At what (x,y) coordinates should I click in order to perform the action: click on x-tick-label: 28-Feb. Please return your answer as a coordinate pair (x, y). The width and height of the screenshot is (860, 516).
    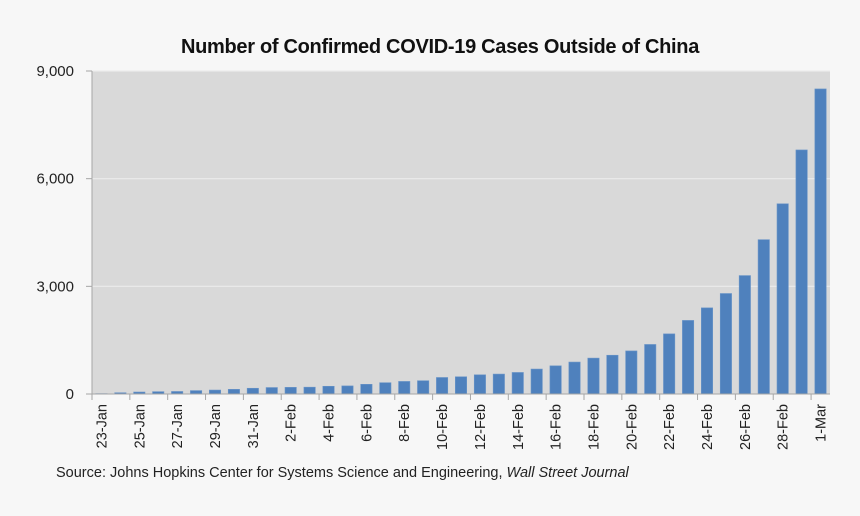
    Looking at the image, I should click on (784, 427).